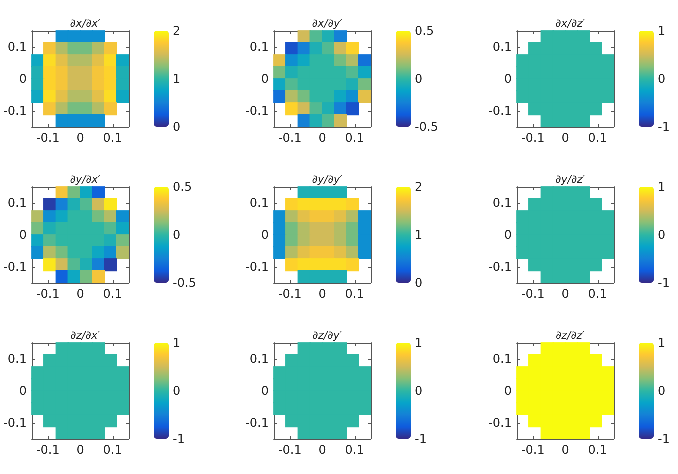 The image size is (678, 474). I want to click on chart-title: ∂x/∂x′, so click(86, 23).